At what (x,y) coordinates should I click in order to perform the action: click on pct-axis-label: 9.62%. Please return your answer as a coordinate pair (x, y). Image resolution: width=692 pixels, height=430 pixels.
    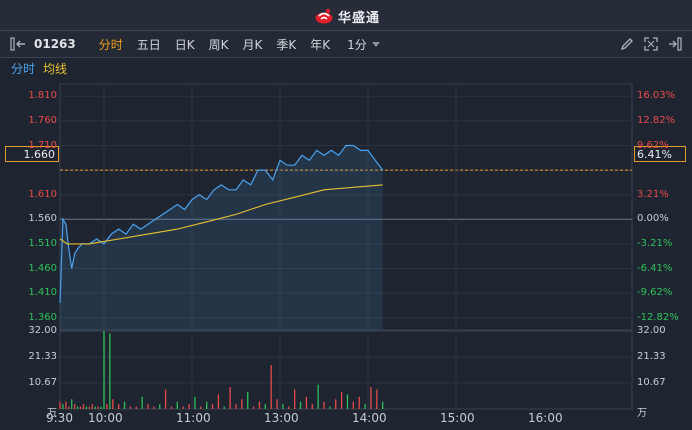
    Looking at the image, I should click on (653, 145).